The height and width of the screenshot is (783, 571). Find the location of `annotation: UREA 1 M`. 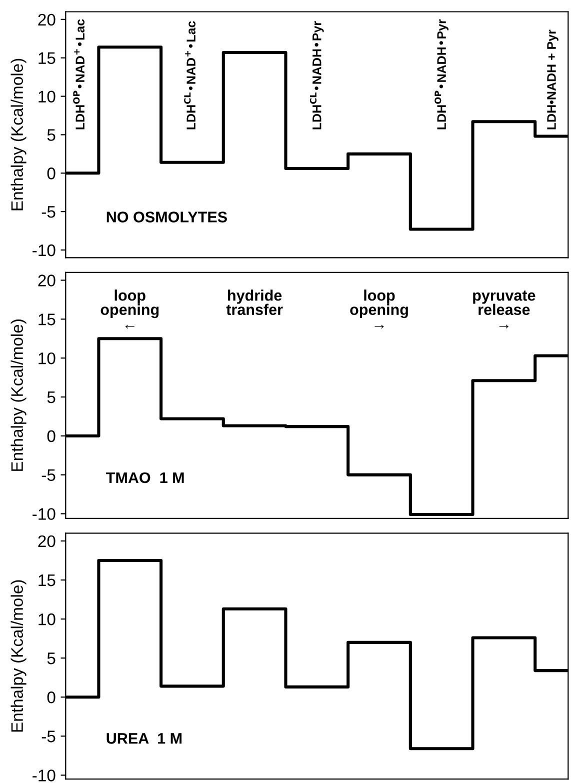

annotation: UREA 1 M is located at coordinates (144, 738).